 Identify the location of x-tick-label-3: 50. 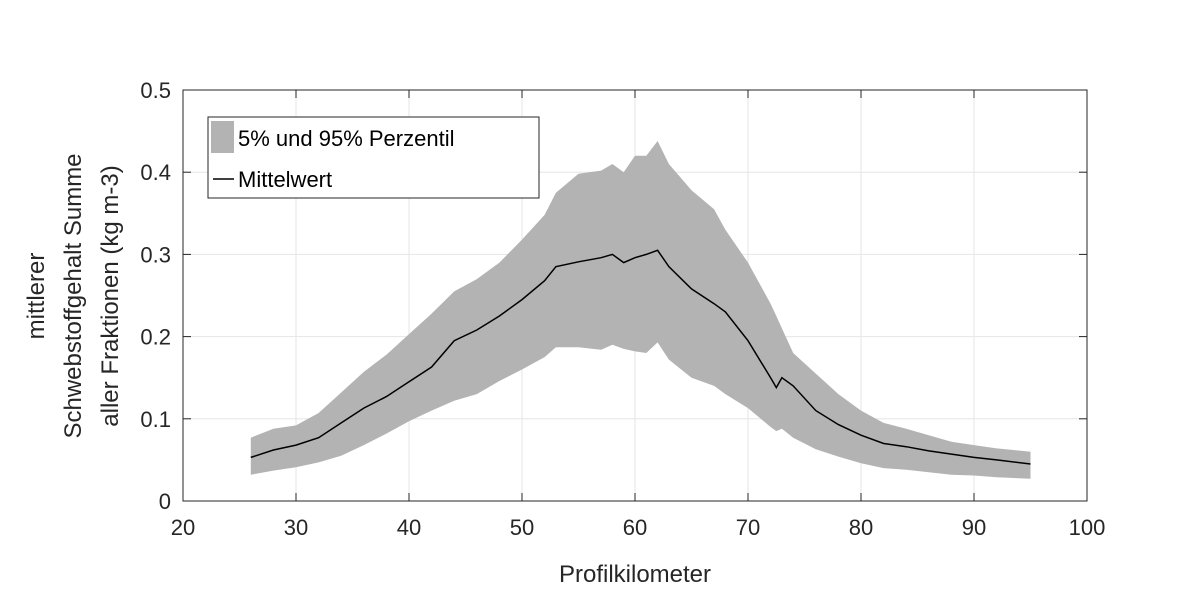
(522, 527).